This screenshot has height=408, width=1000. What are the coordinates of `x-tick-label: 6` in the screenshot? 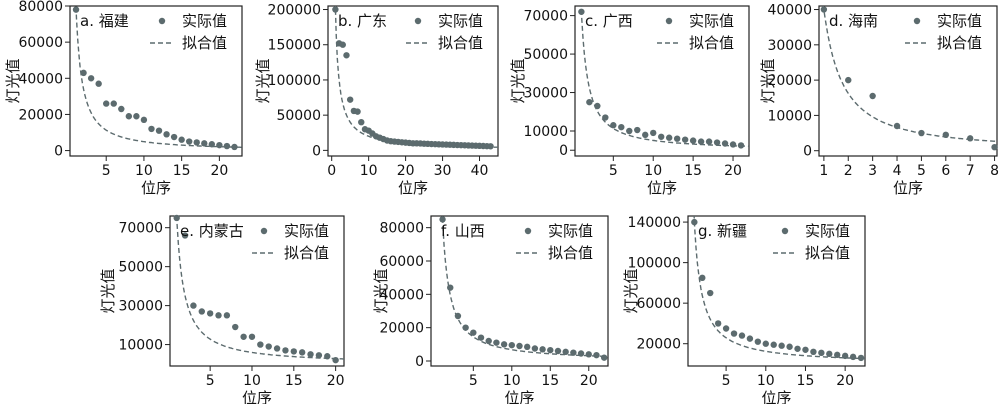 It's located at (945, 171).